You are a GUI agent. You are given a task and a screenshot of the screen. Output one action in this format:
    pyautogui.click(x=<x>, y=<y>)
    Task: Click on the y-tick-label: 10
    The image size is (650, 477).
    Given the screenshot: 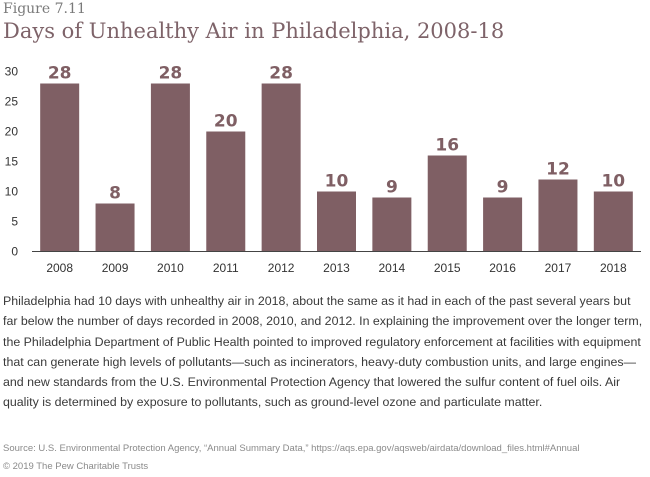 What is the action you would take?
    pyautogui.click(x=12, y=192)
    